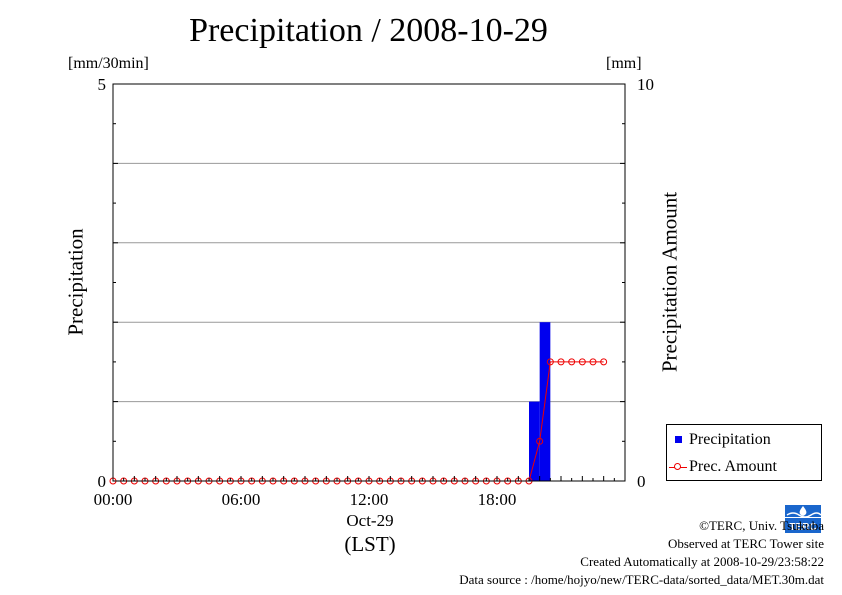 Image resolution: width=842 pixels, height=595 pixels. What do you see at coordinates (113, 499) in the screenshot?
I see `x-tick-label: 00:00` at bounding box center [113, 499].